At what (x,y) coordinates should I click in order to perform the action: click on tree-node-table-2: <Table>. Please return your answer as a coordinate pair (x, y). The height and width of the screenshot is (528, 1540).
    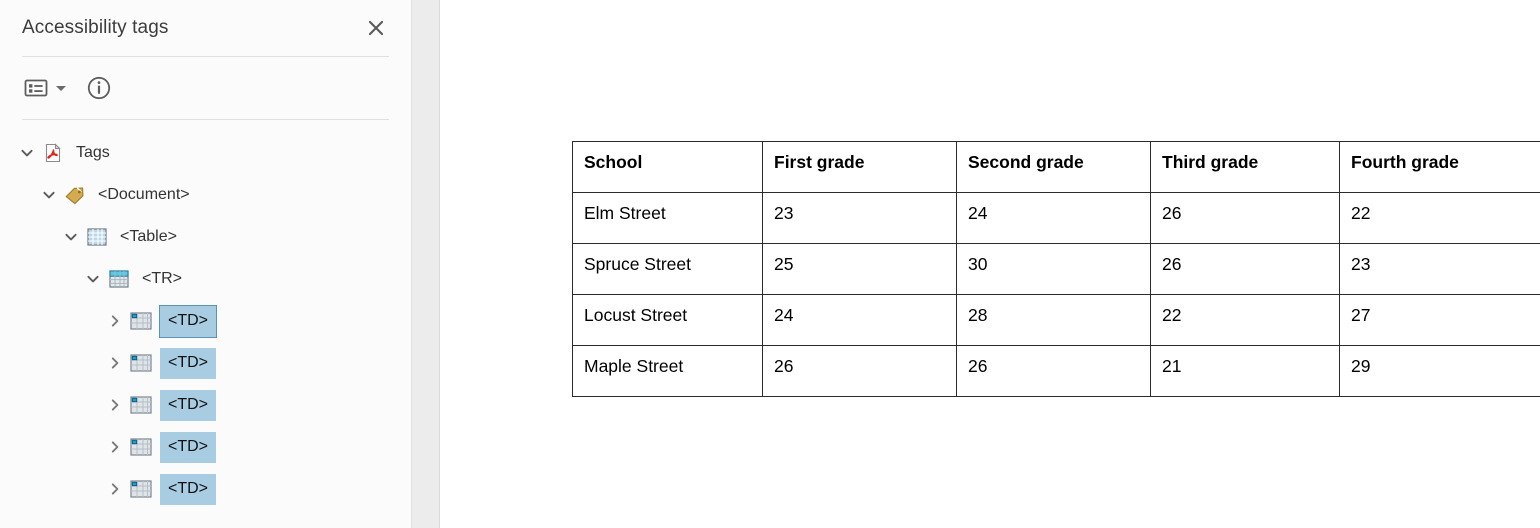
    Looking at the image, I should click on (205, 237).